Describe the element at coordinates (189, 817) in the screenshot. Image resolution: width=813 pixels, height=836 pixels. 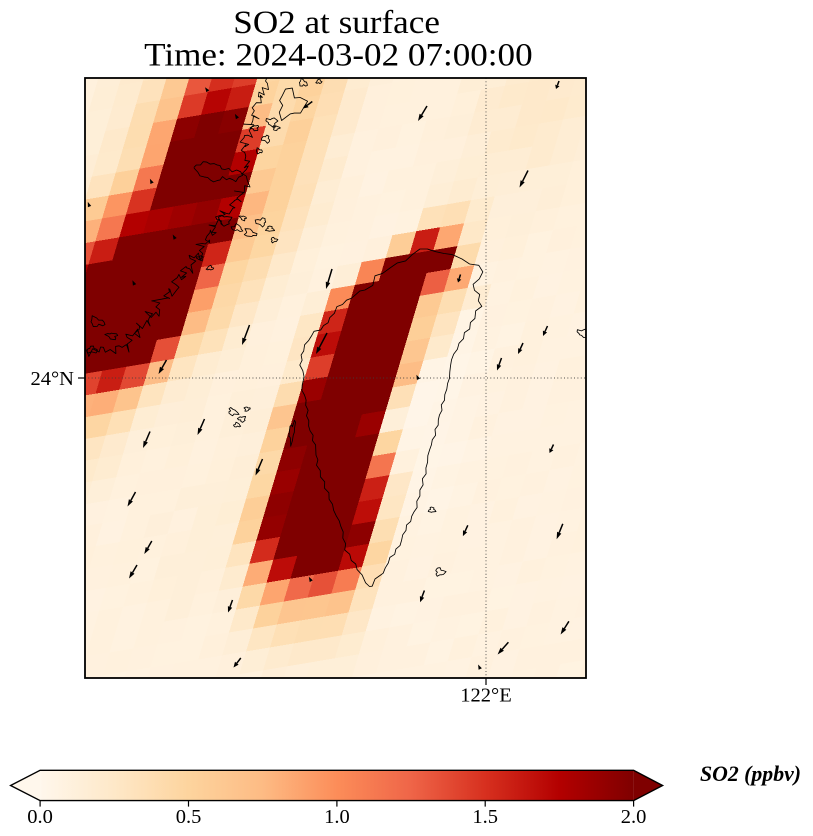
I see `svg-text: 0.5` at that location.